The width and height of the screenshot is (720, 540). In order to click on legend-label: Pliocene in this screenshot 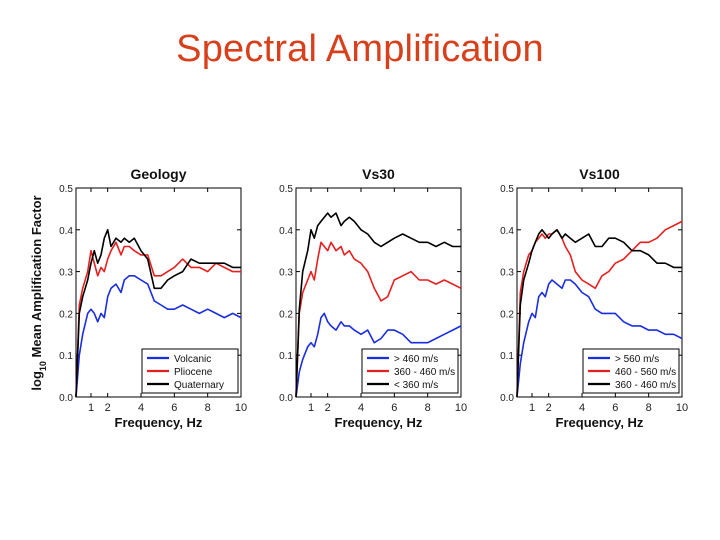, I will do `click(193, 372)`.